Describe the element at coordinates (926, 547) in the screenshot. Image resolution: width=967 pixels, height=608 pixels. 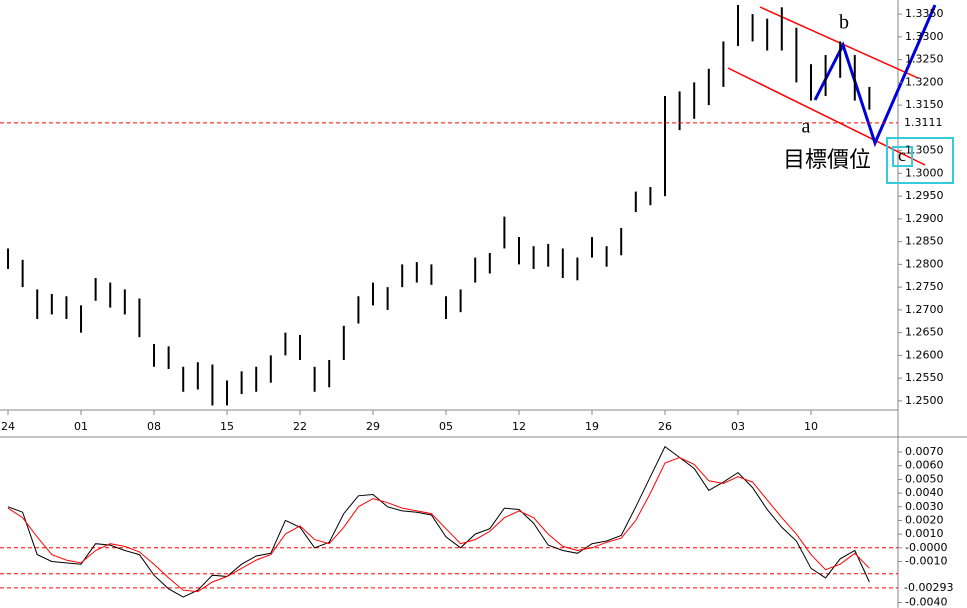
I see `y-tick-label: -0.0000` at that location.